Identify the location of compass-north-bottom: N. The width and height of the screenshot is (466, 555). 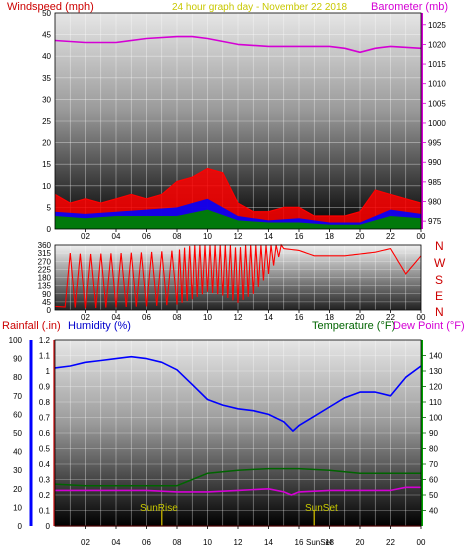
(439, 312).